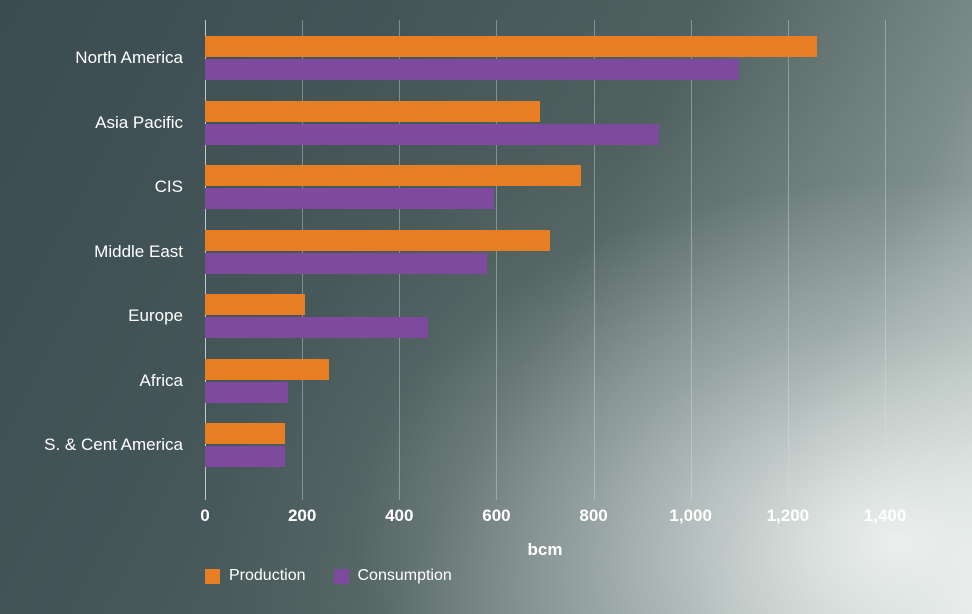 The image size is (972, 614). I want to click on production-swatch, so click(212, 576).